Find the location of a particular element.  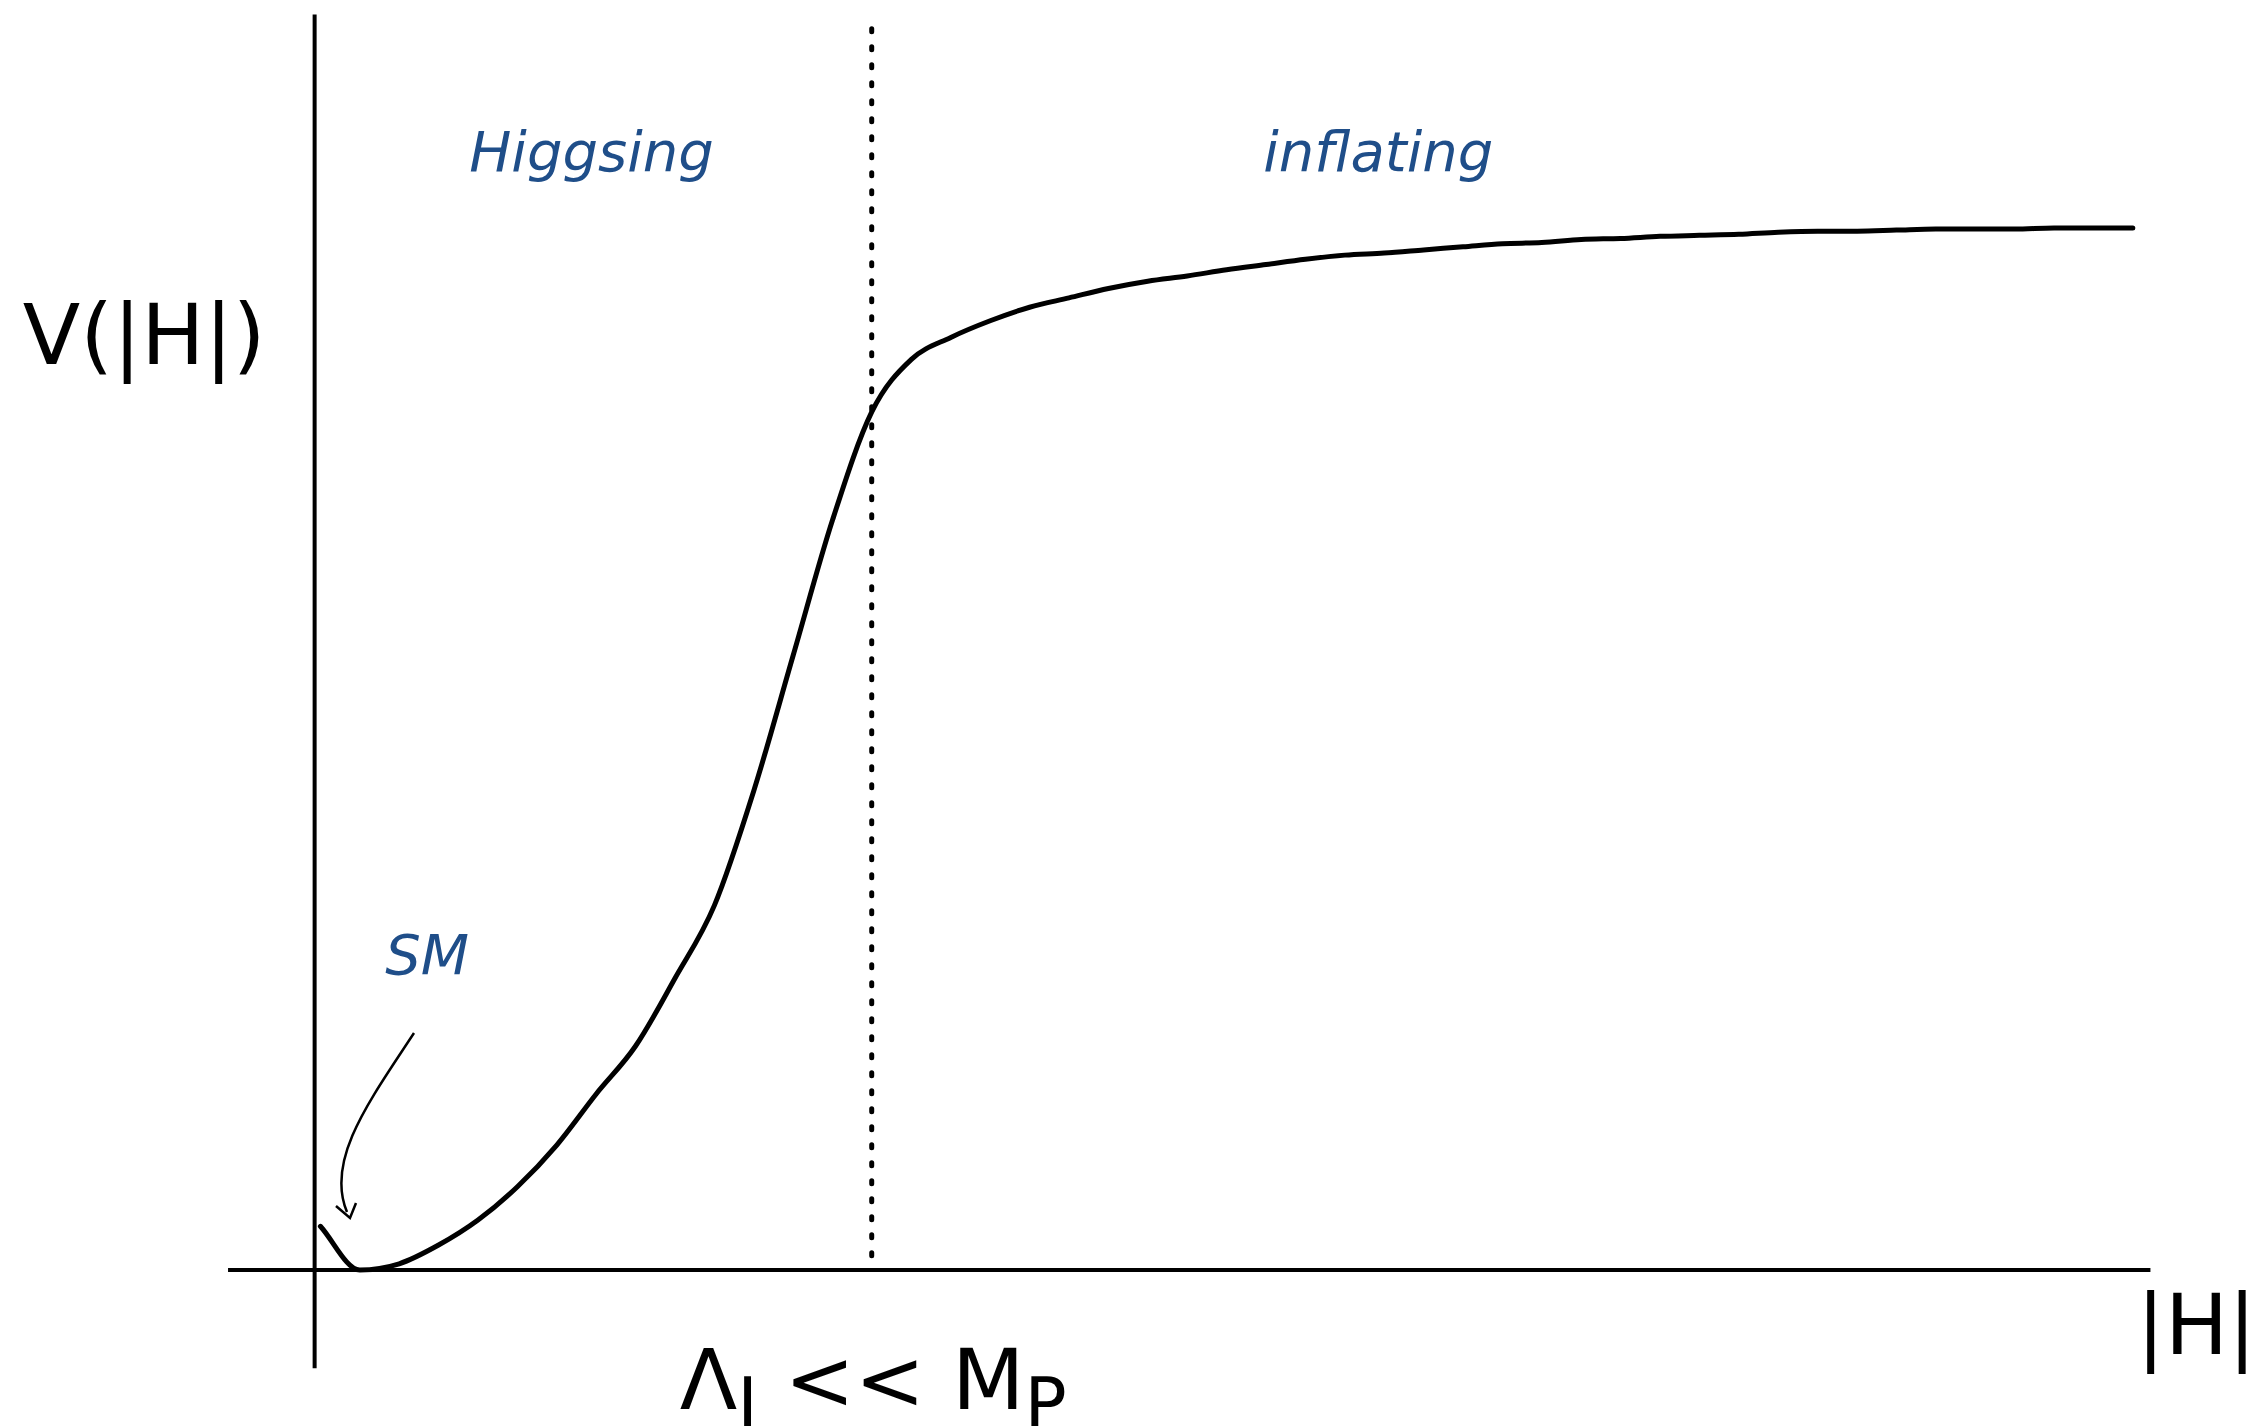

text: Higgsing is located at coordinates (591, 151).